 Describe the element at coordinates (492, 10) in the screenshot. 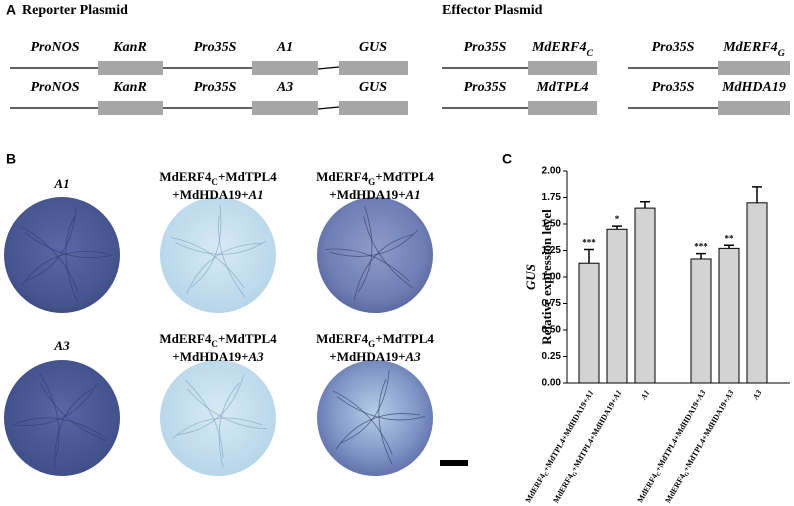

I see `section-title: Effector Plasmid` at that location.